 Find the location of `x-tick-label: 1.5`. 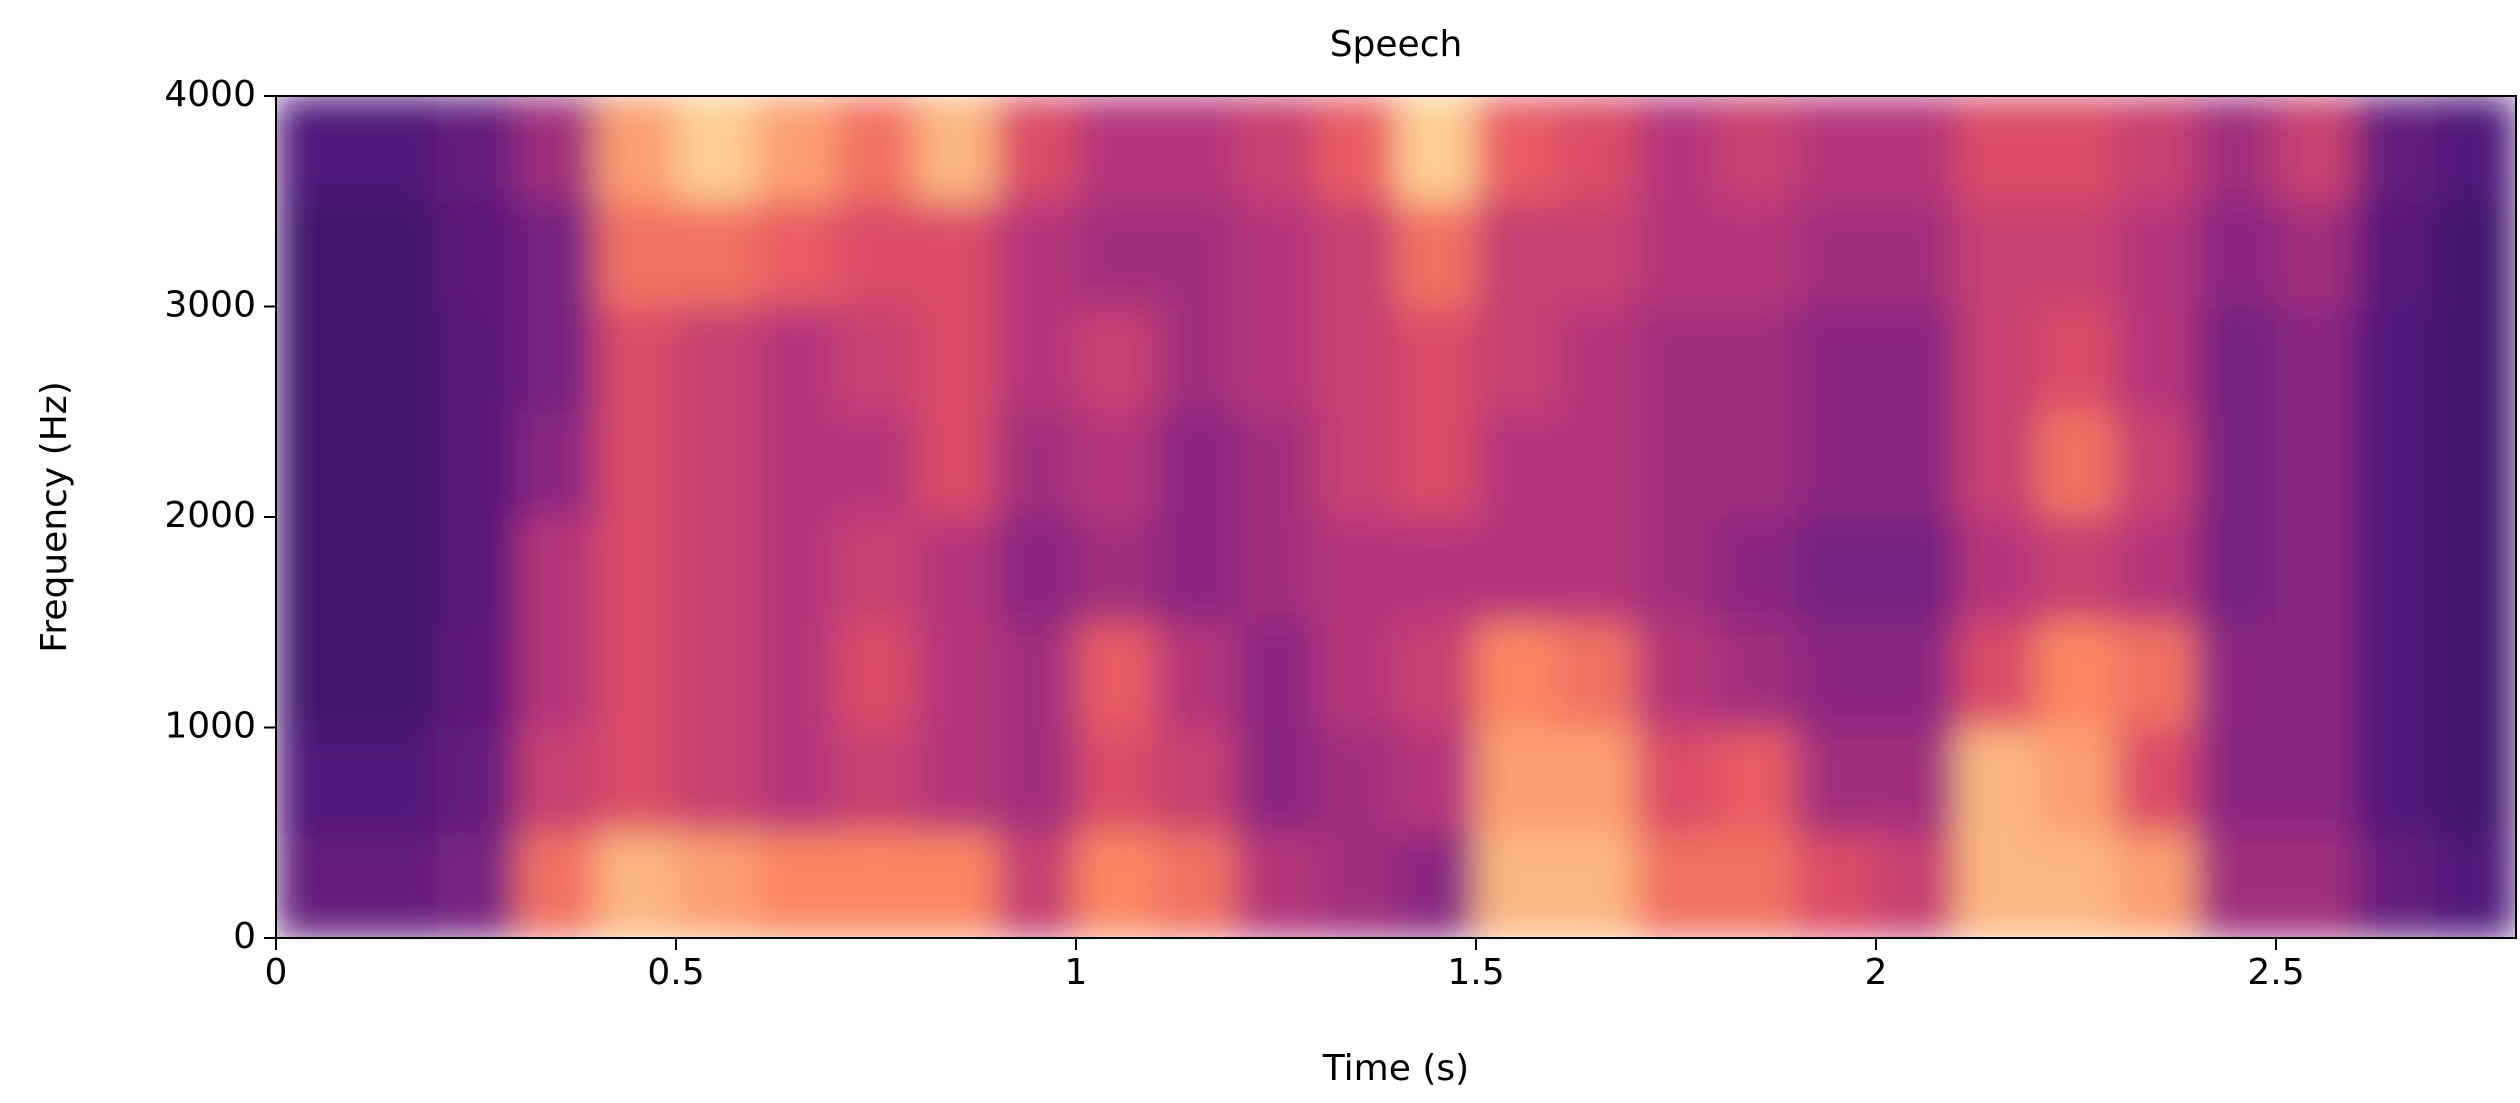

x-tick-label: 1.5 is located at coordinates (1475, 972).